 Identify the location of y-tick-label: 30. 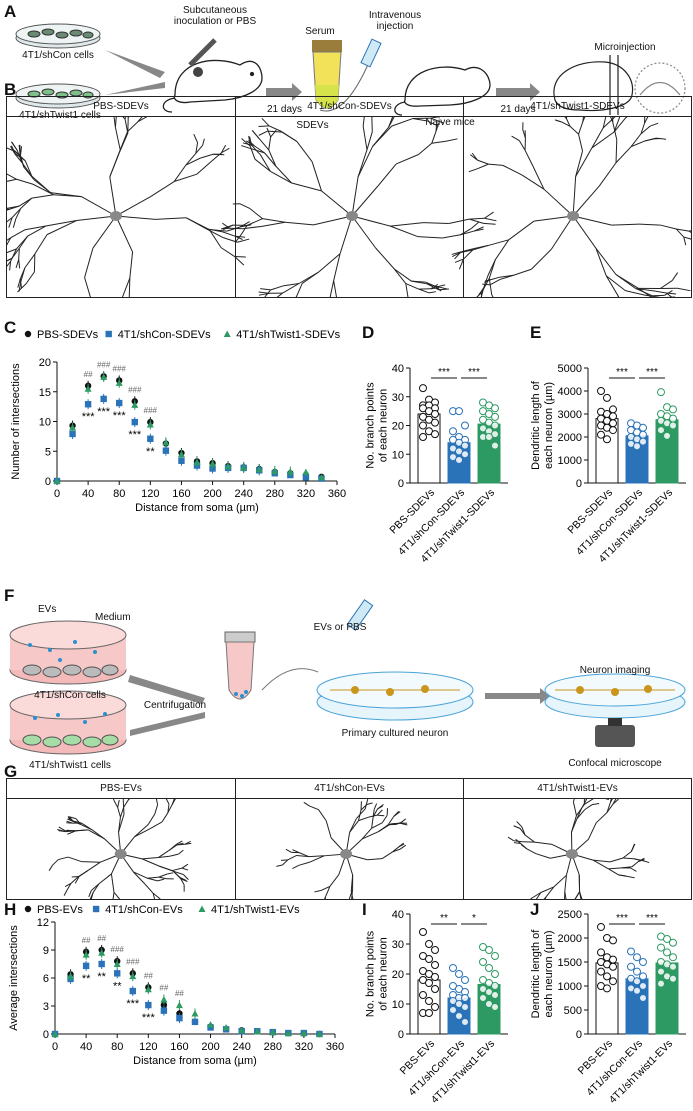
(398, 945).